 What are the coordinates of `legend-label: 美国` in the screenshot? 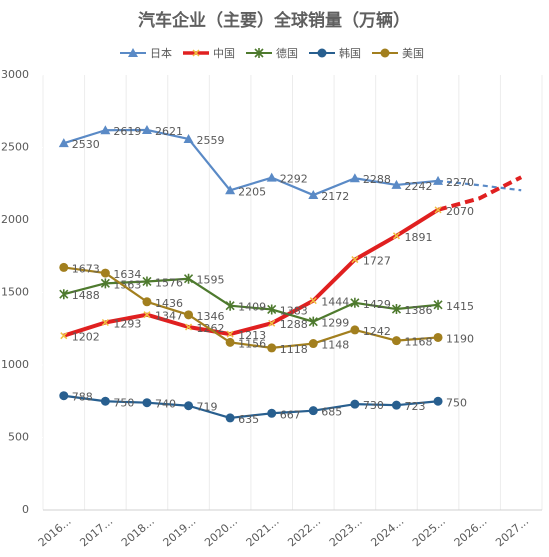 It's located at (413, 53).